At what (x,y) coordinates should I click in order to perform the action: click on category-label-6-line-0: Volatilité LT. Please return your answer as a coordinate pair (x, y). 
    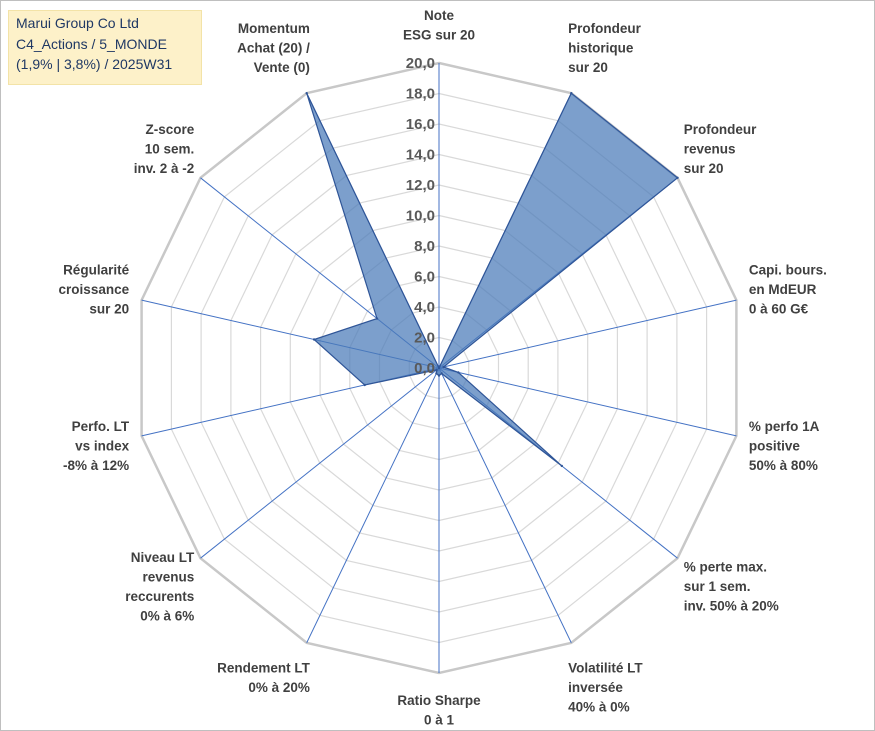
    Looking at the image, I should click on (605, 667).